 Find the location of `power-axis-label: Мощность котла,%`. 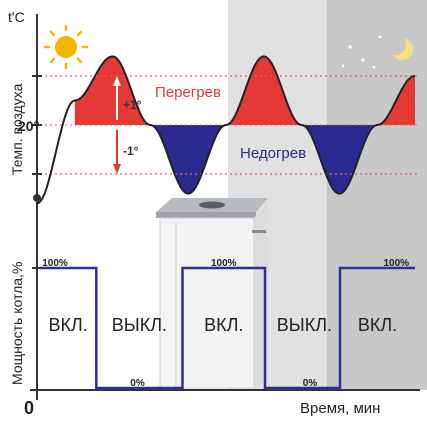

power-axis-label: Мощность котла,% is located at coordinates (17, 323).